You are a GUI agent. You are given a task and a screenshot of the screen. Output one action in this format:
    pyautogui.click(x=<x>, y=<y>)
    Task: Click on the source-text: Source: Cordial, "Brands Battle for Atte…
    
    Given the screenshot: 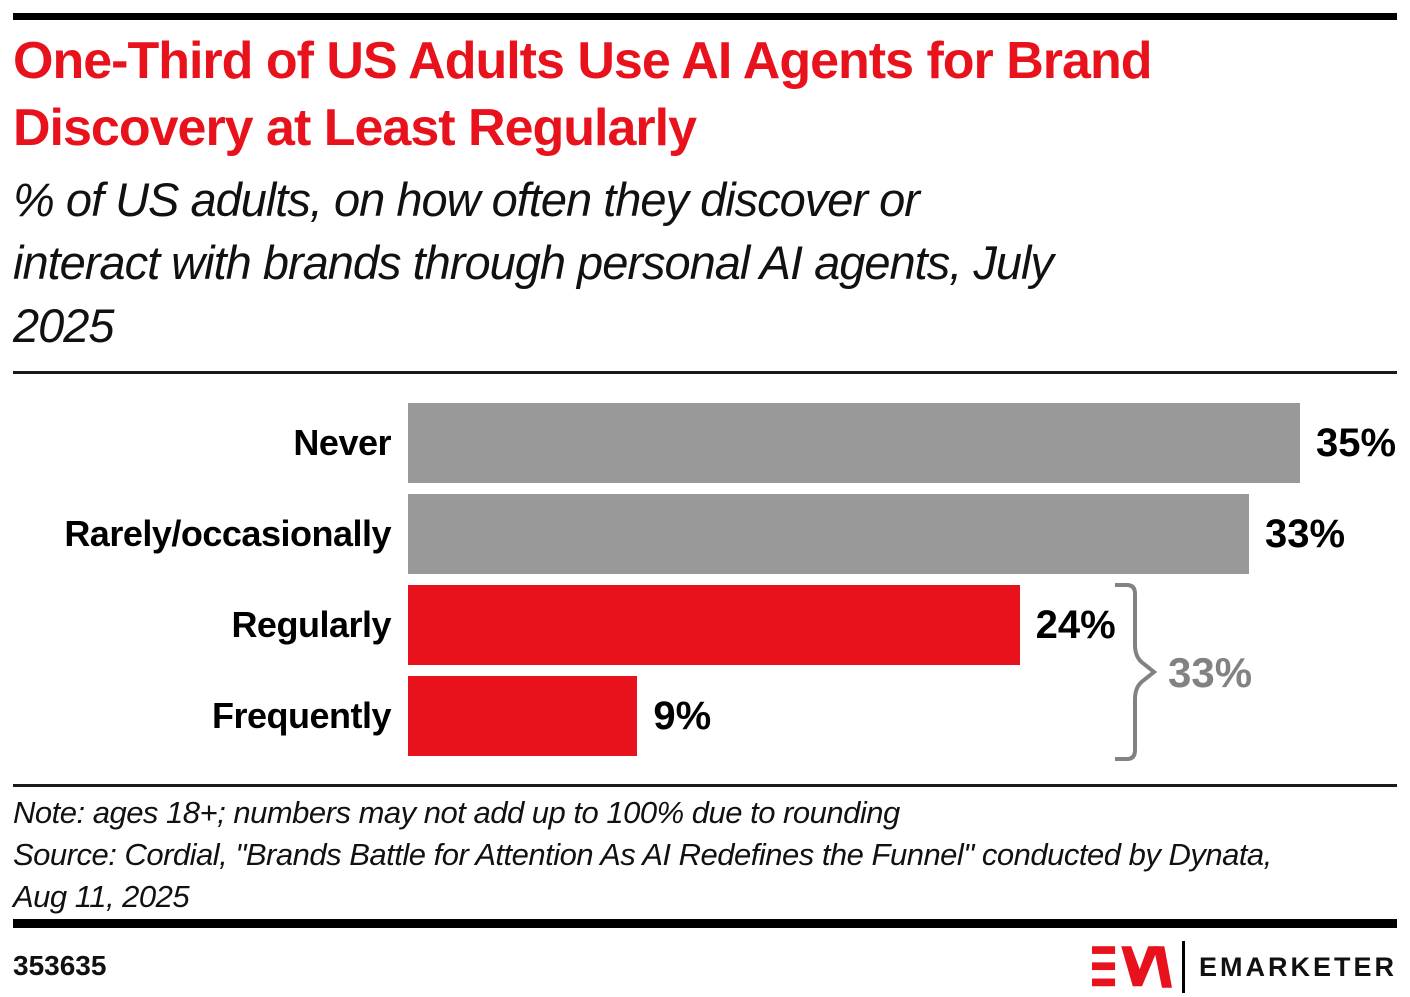 What is the action you would take?
    pyautogui.click(x=642, y=875)
    